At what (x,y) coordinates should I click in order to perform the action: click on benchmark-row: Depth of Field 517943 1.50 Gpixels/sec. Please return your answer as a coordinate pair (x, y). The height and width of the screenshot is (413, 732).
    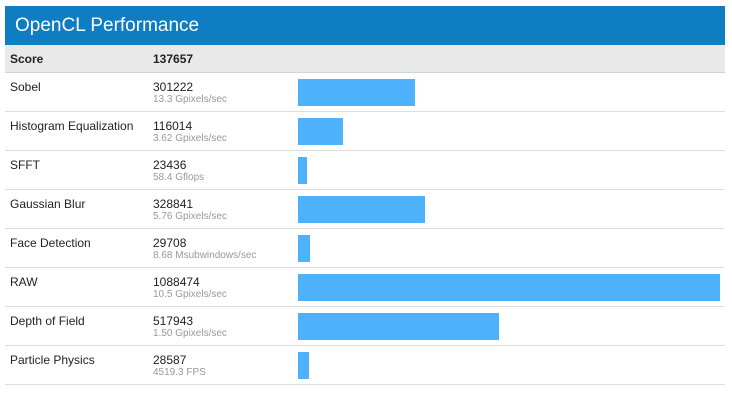
    Looking at the image, I should click on (365, 326).